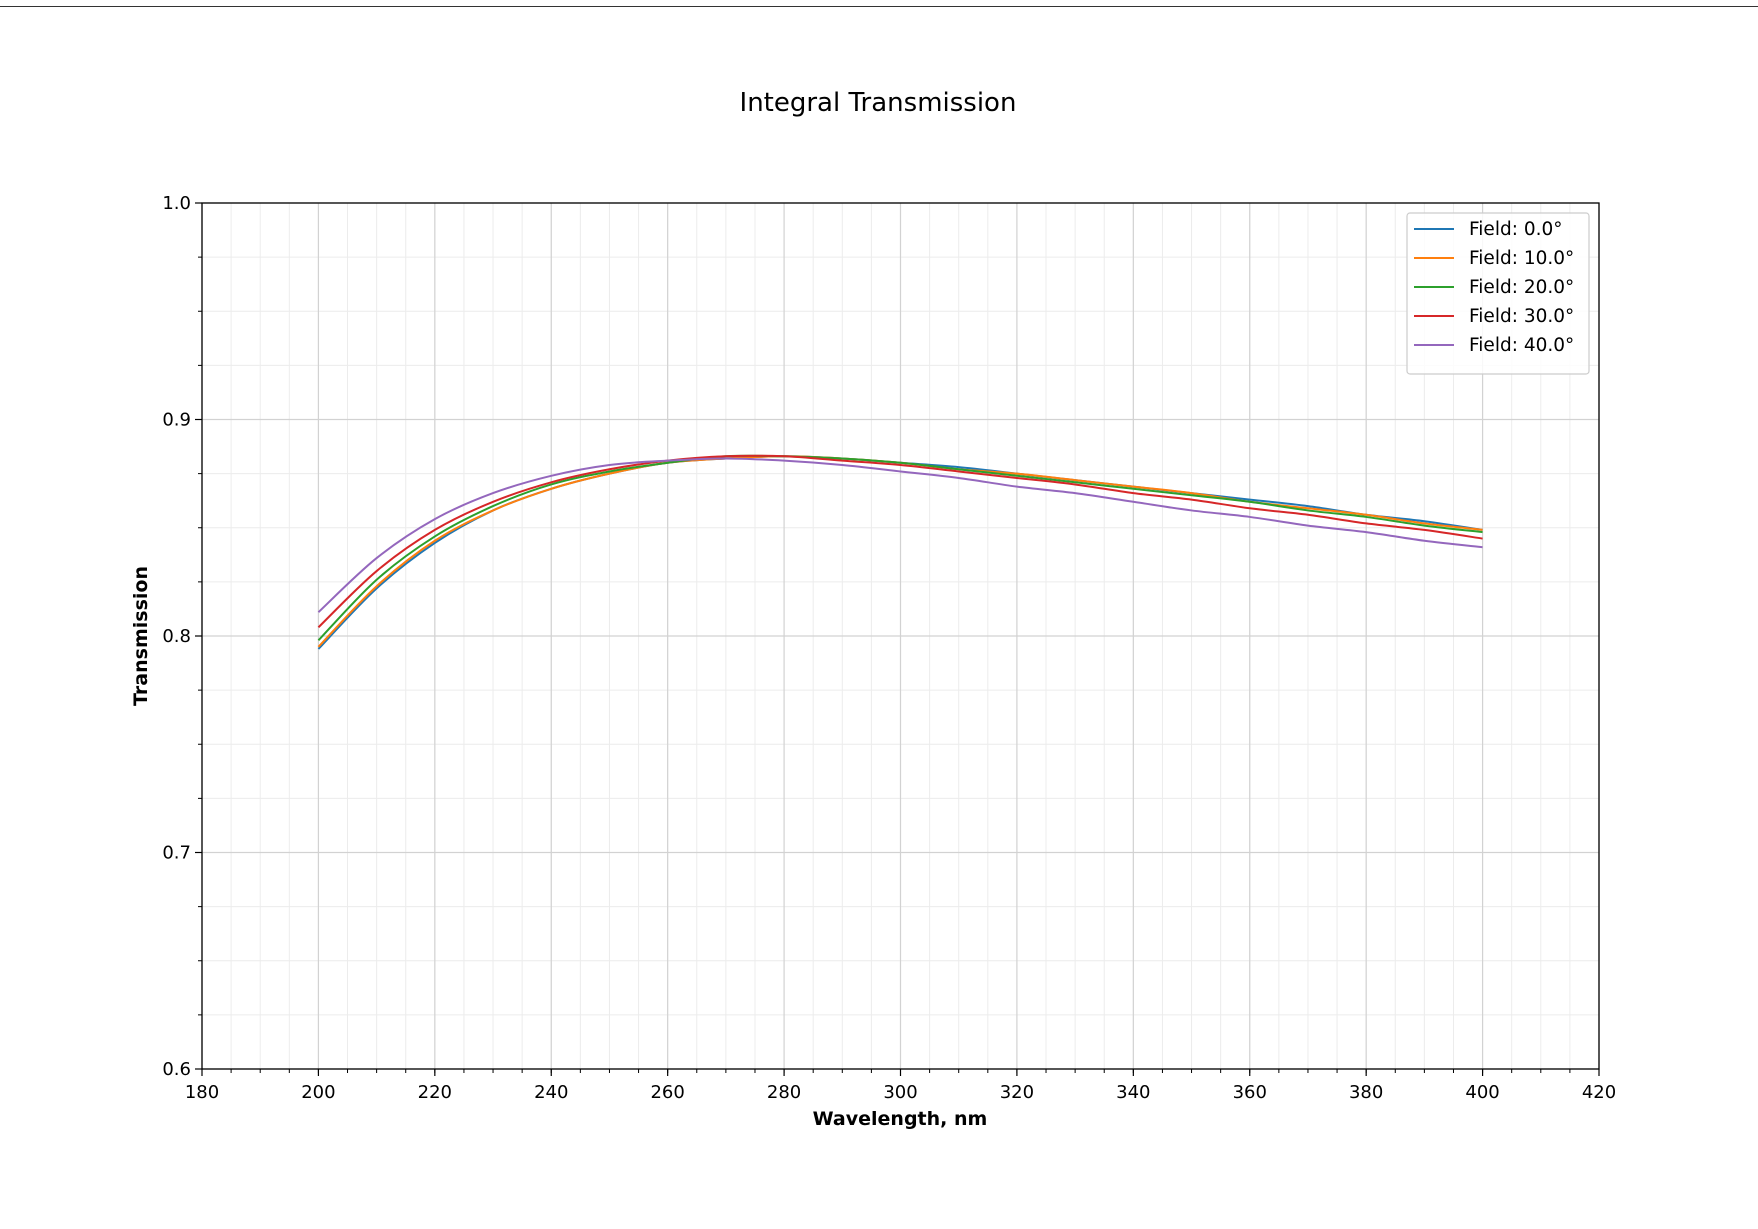  Describe the element at coordinates (176, 1069) in the screenshot. I see `y-tick-label: 0.6` at that location.